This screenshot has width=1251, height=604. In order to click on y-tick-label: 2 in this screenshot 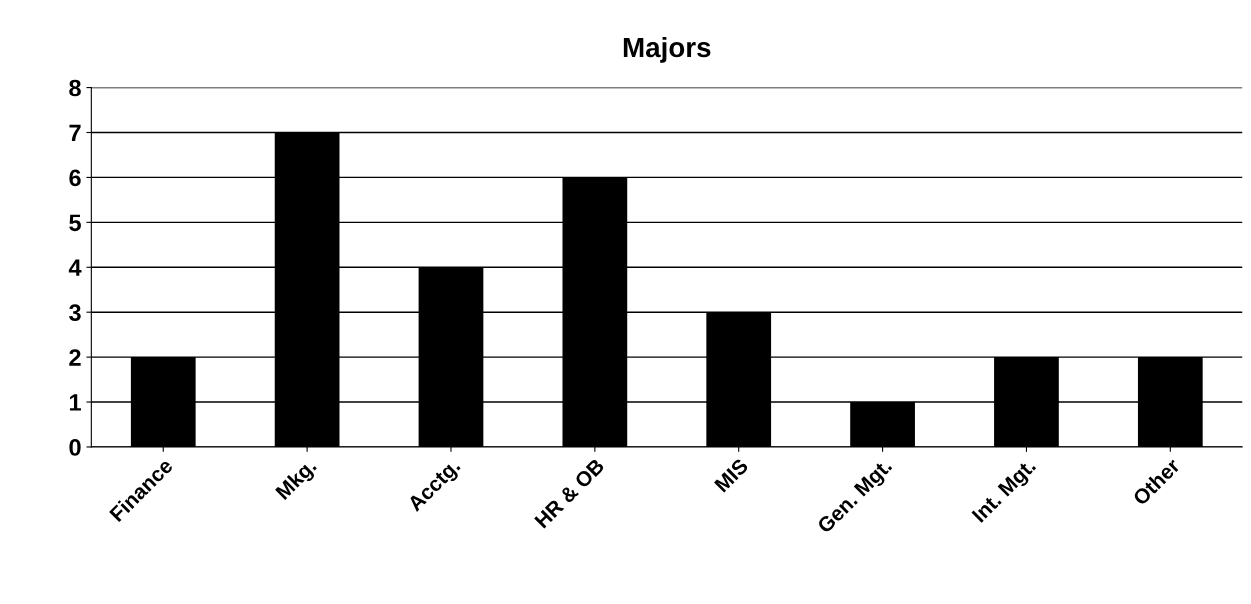, I will do `click(75, 357)`.